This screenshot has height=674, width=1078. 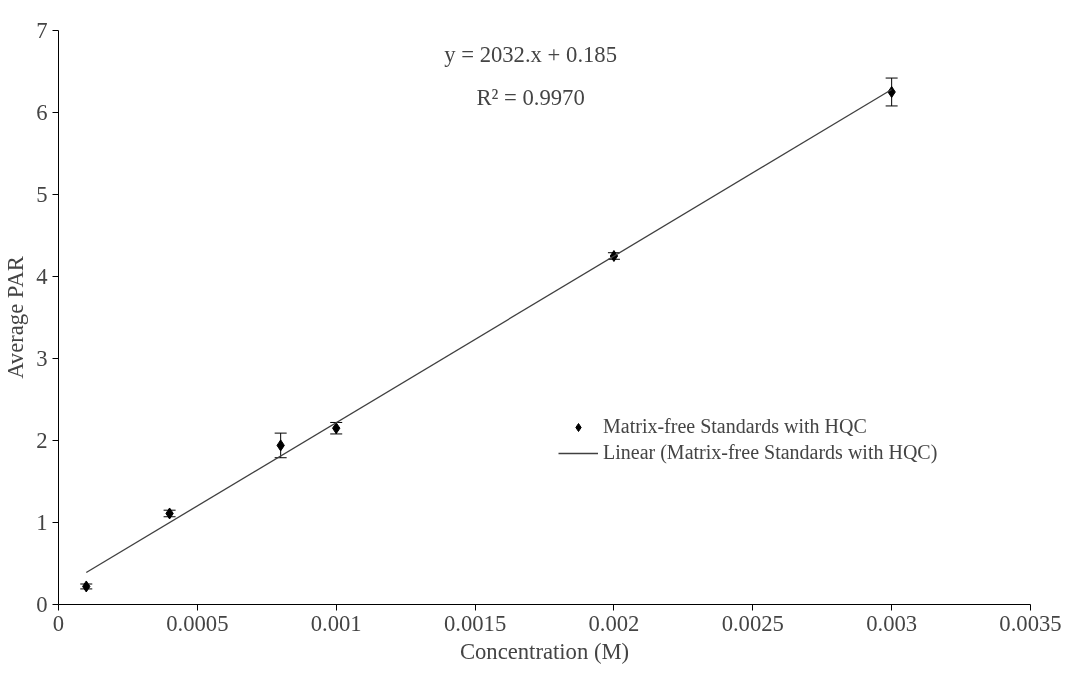 What do you see at coordinates (614, 623) in the screenshot?
I see `x-tick-label: 0.002` at bounding box center [614, 623].